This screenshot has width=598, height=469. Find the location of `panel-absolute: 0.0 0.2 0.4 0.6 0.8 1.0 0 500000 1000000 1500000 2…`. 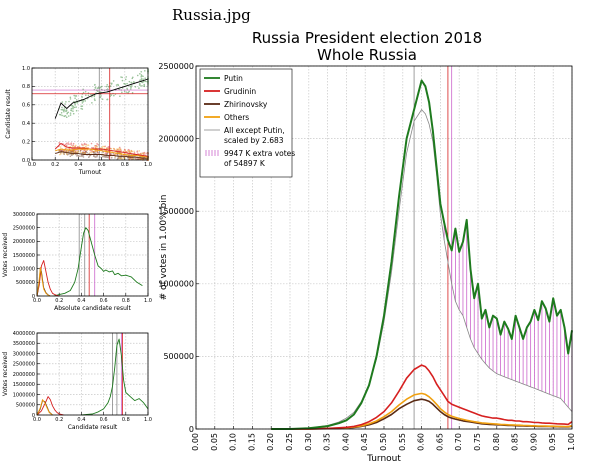

panel-absolute: 0.0 0.2 0.4 0.6 0.8 1.0 0 500000 1000000 1500000 2… is located at coordinates (77, 262).